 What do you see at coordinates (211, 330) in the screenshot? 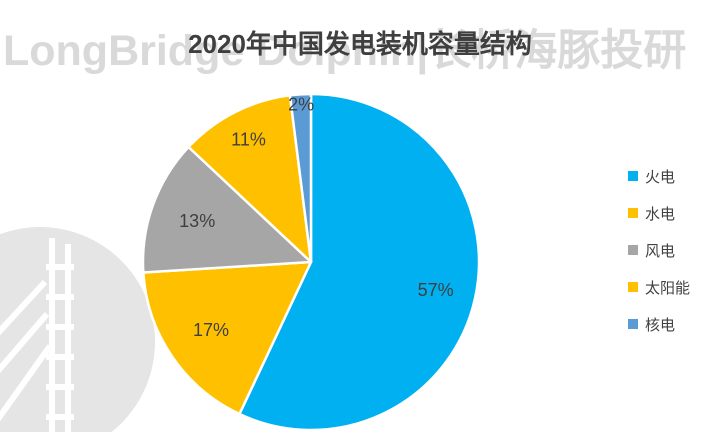
I see `data-label-hydro: 17%` at bounding box center [211, 330].